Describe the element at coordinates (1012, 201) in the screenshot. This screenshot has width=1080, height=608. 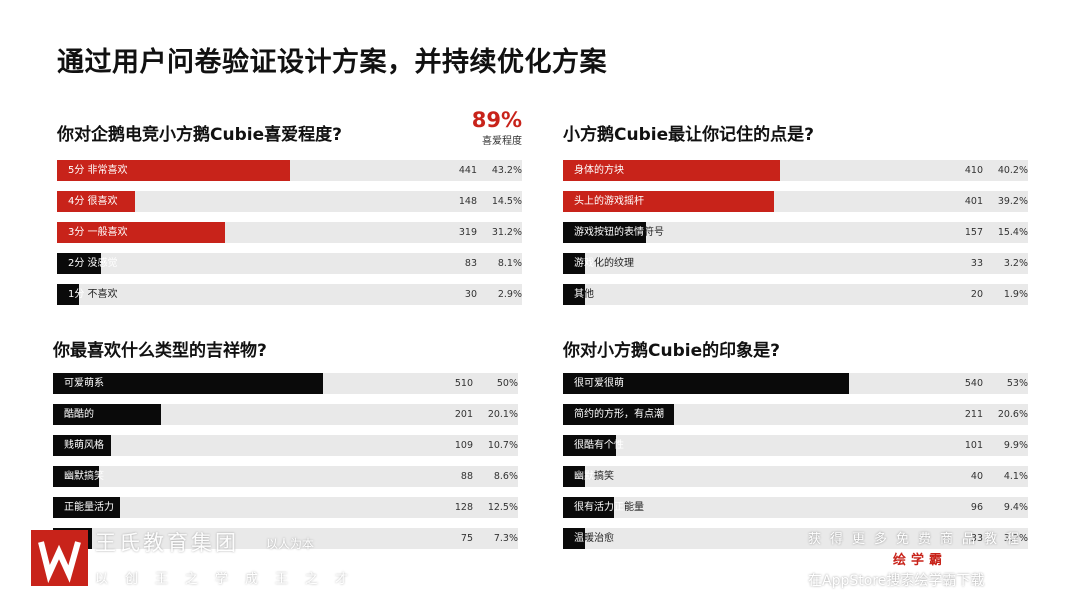
I see `response-percent: 39.2%` at that location.